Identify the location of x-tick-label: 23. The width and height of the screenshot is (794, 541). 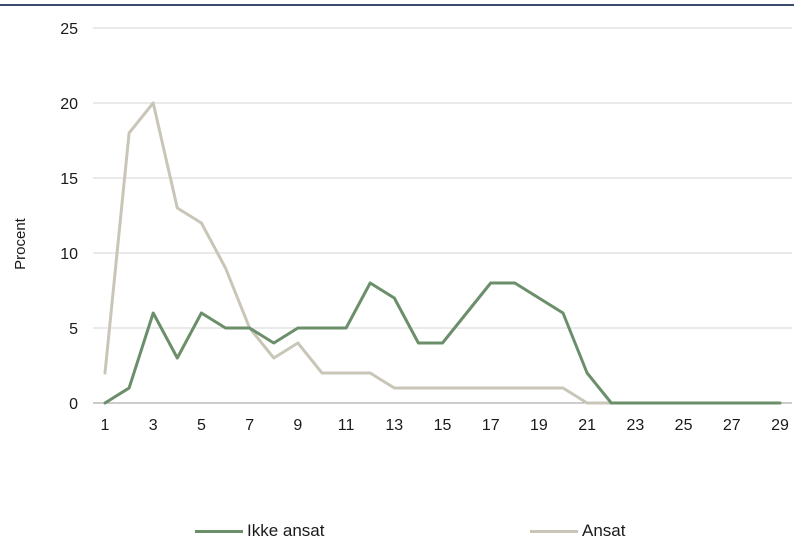
(635, 425).